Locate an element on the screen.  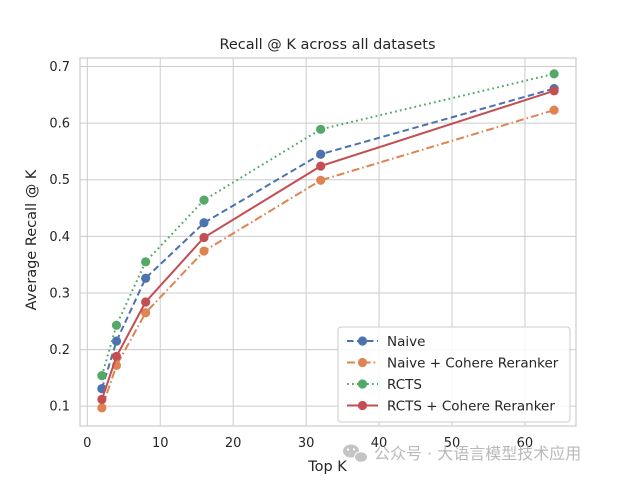
x-axis-ticks: 0 10 20 30 40 50 60 is located at coordinates (308, 443).